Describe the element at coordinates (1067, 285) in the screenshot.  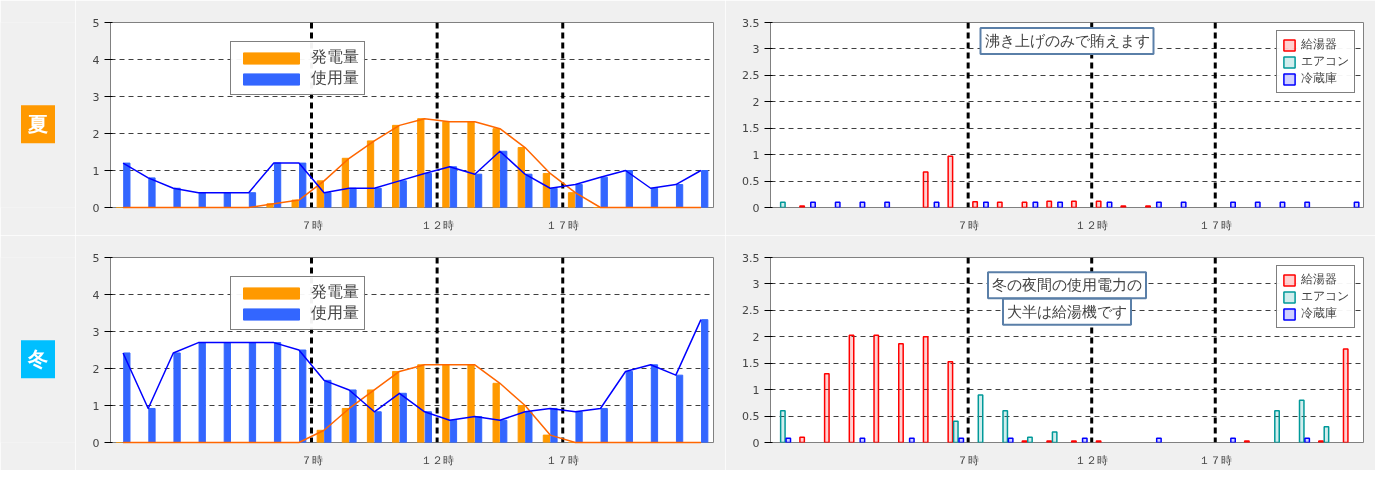
I see `annotation: 冬の夜間の使用電力の` at that location.